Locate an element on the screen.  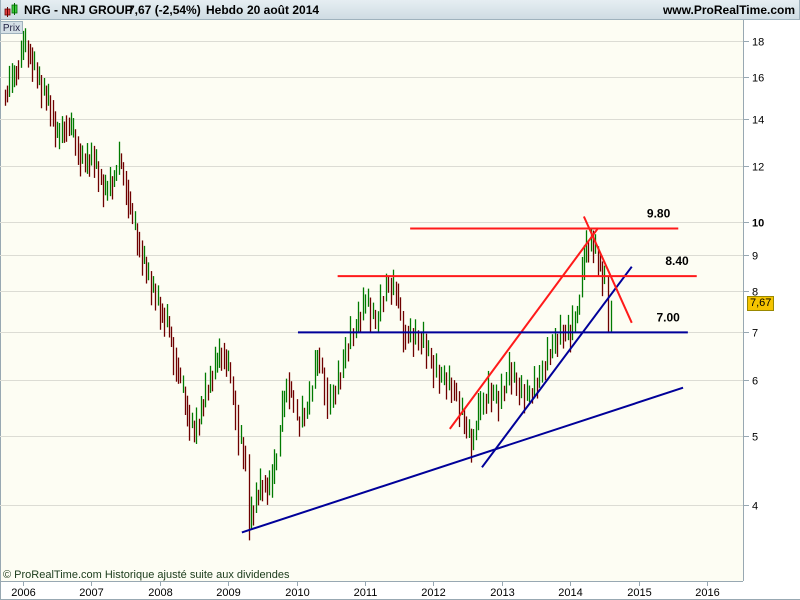
x-tick-label: 2006 is located at coordinates (23, 593).